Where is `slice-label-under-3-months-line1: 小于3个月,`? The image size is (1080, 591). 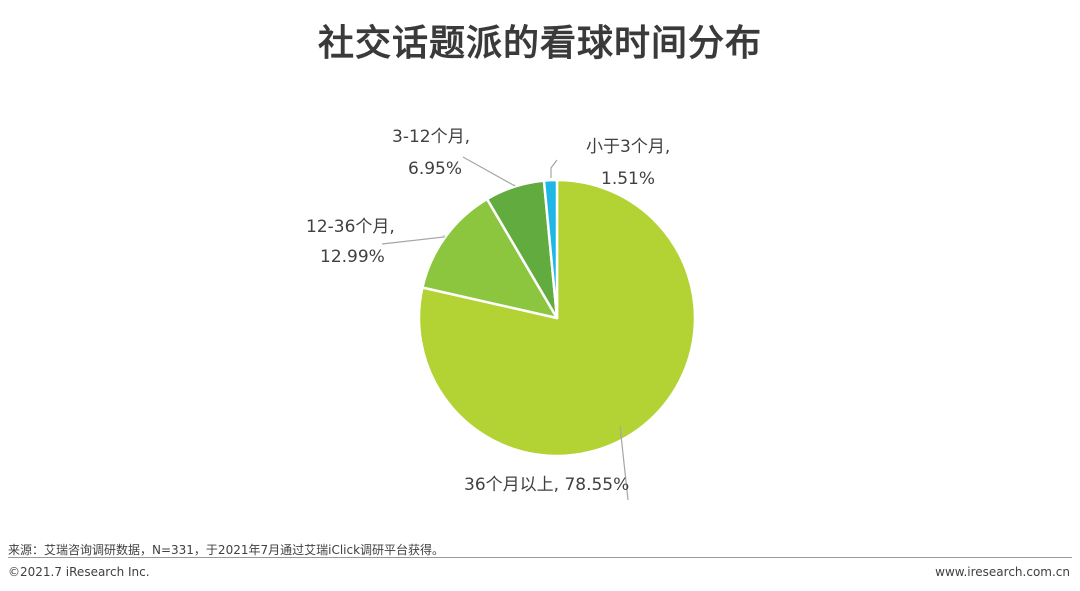
slice-label-under-3-months-line1: 小于3个月, is located at coordinates (628, 147).